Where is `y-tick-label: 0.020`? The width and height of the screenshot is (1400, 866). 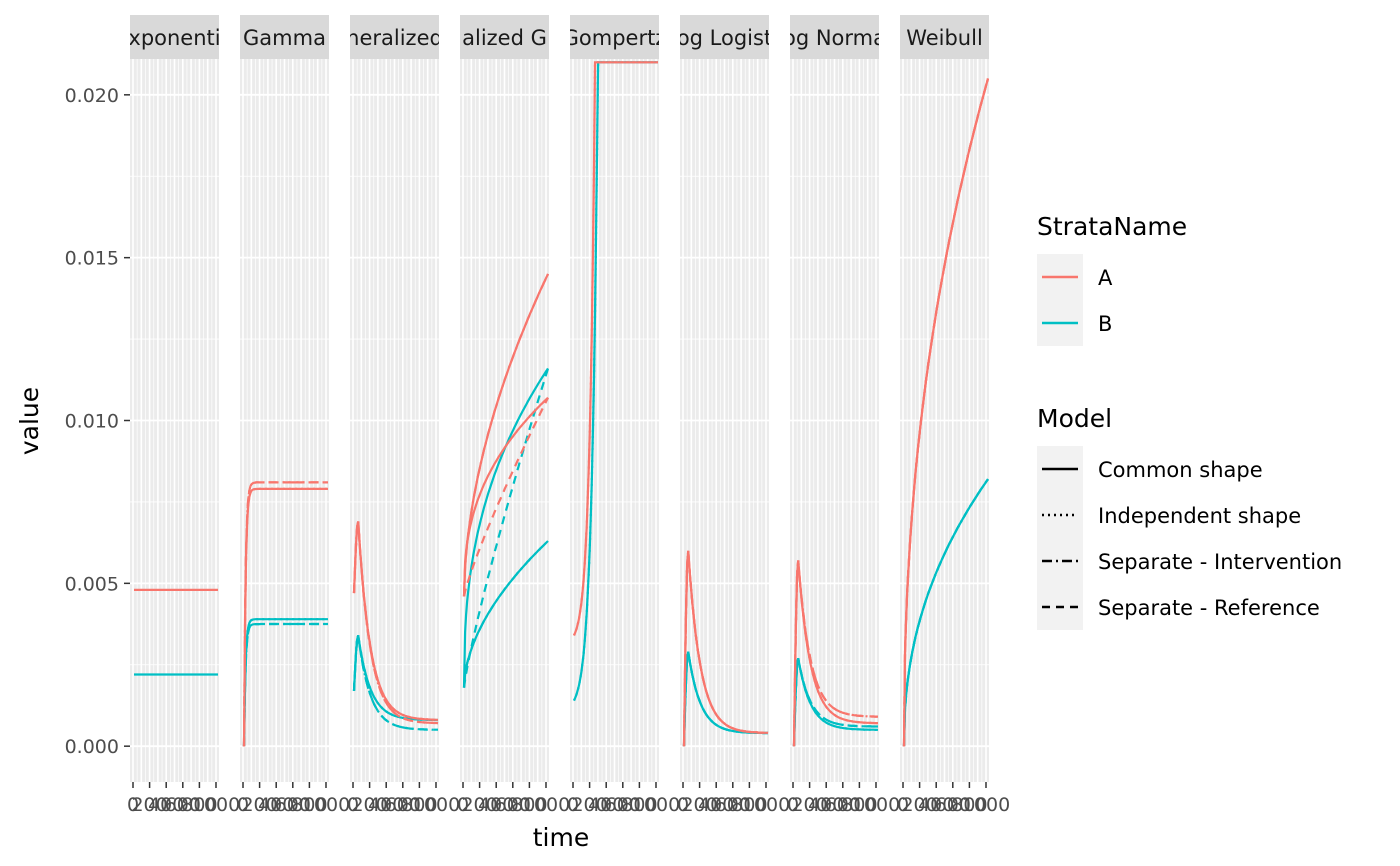 y-tick-label: 0.020 is located at coordinates (92, 96).